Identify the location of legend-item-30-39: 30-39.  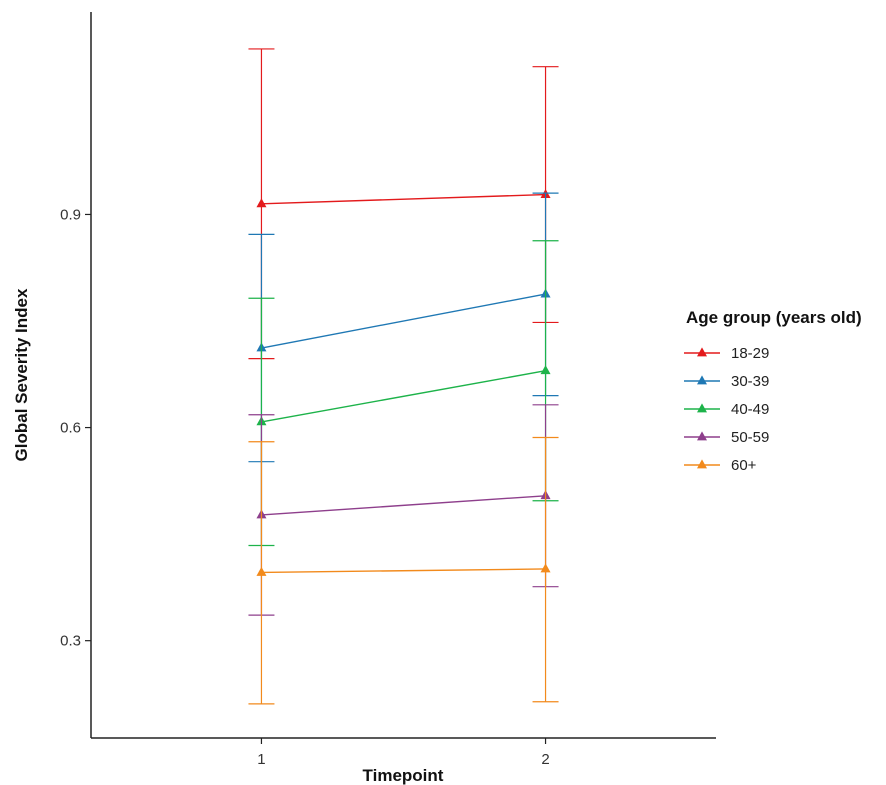
(726, 381).